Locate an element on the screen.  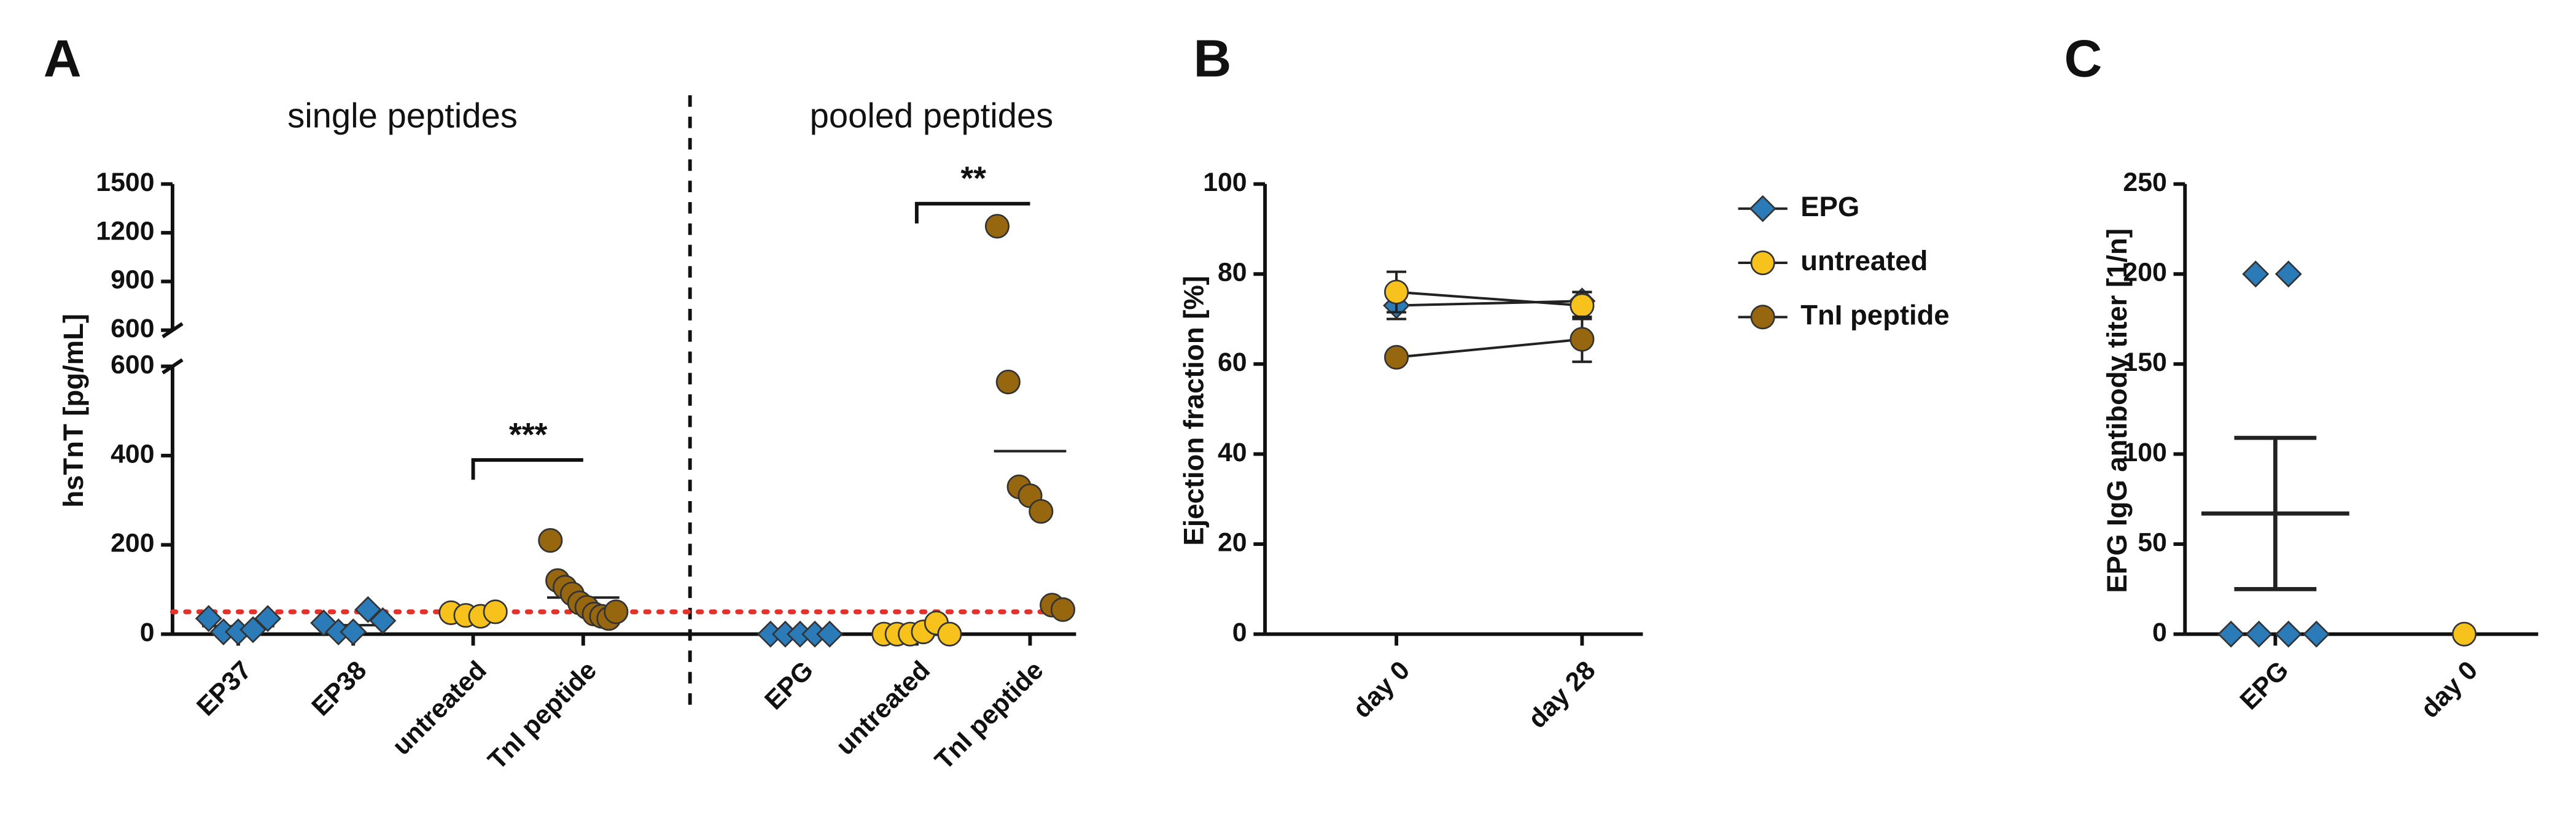
panel-label: A is located at coordinates (63, 59).